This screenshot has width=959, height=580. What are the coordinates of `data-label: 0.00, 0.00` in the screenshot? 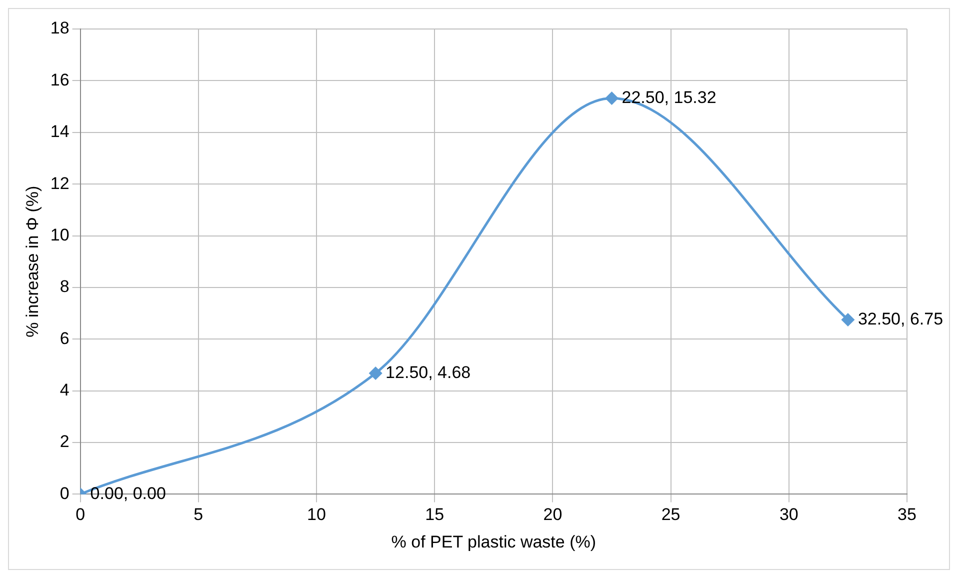 It's located at (128, 493).